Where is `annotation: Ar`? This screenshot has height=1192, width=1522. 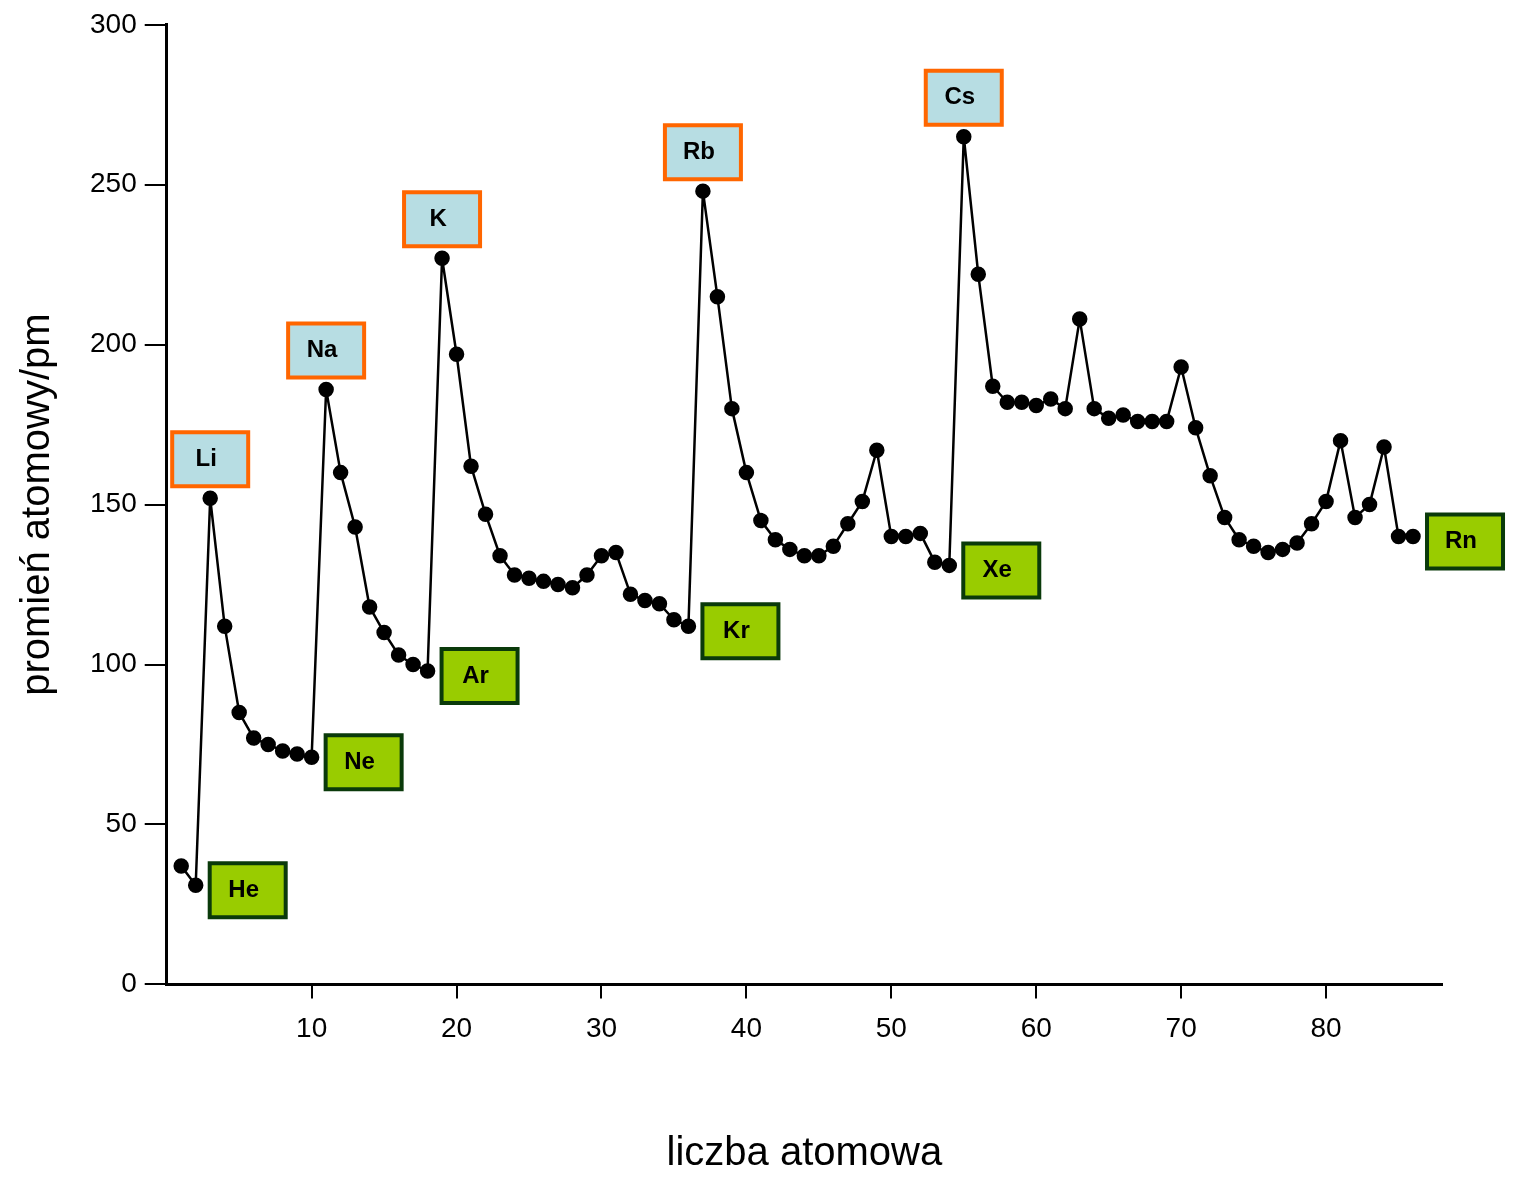
annotation: Ar is located at coordinates (475, 674).